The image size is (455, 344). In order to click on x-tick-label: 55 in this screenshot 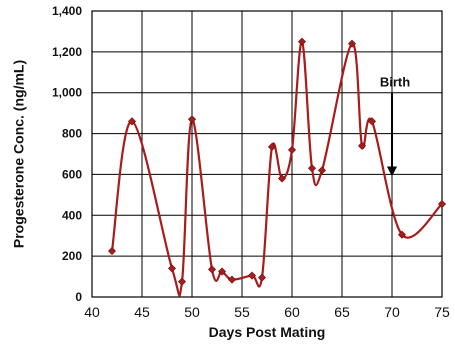, I will do `click(242, 312)`.